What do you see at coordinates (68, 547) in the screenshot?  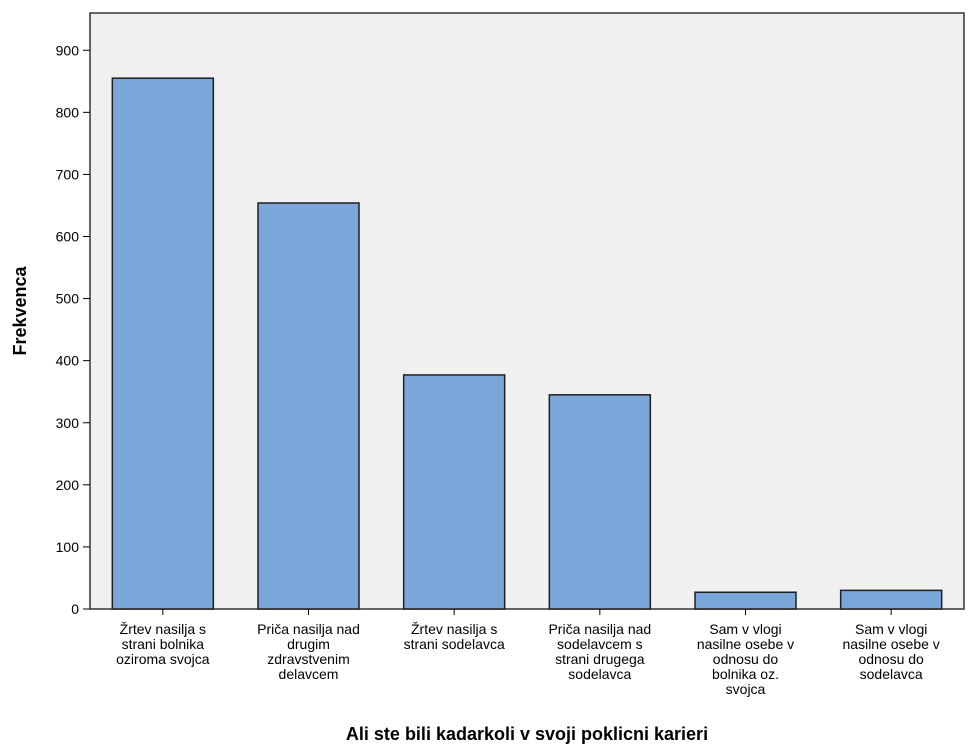 I see `y-tick-label: 100` at bounding box center [68, 547].